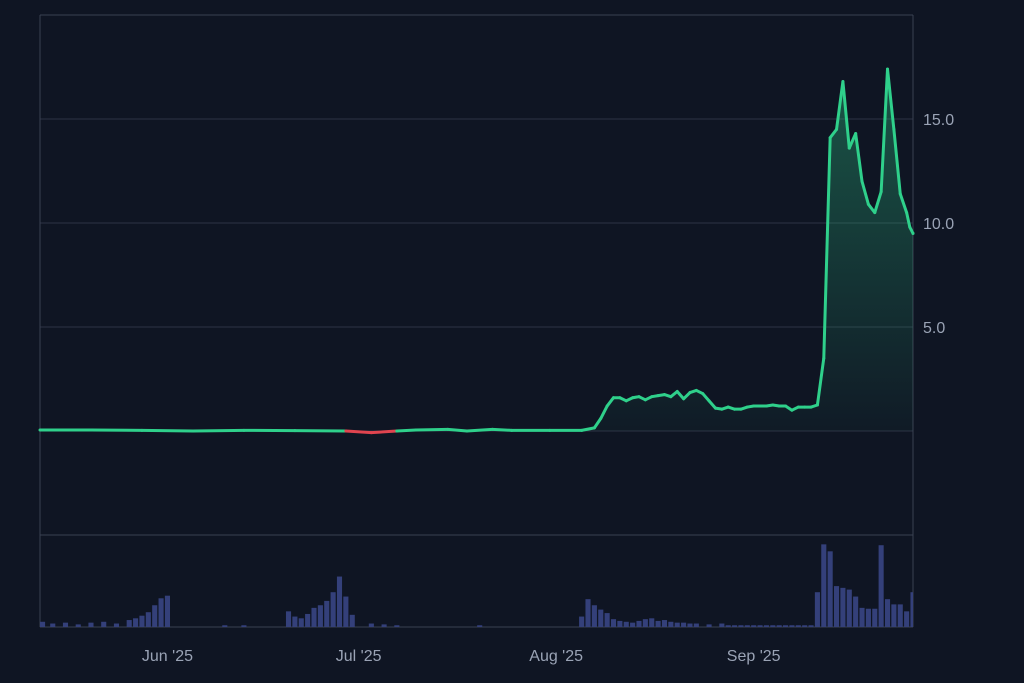 The width and height of the screenshot is (1024, 683). I want to click on y-tick-label: 5.0, so click(934, 328).